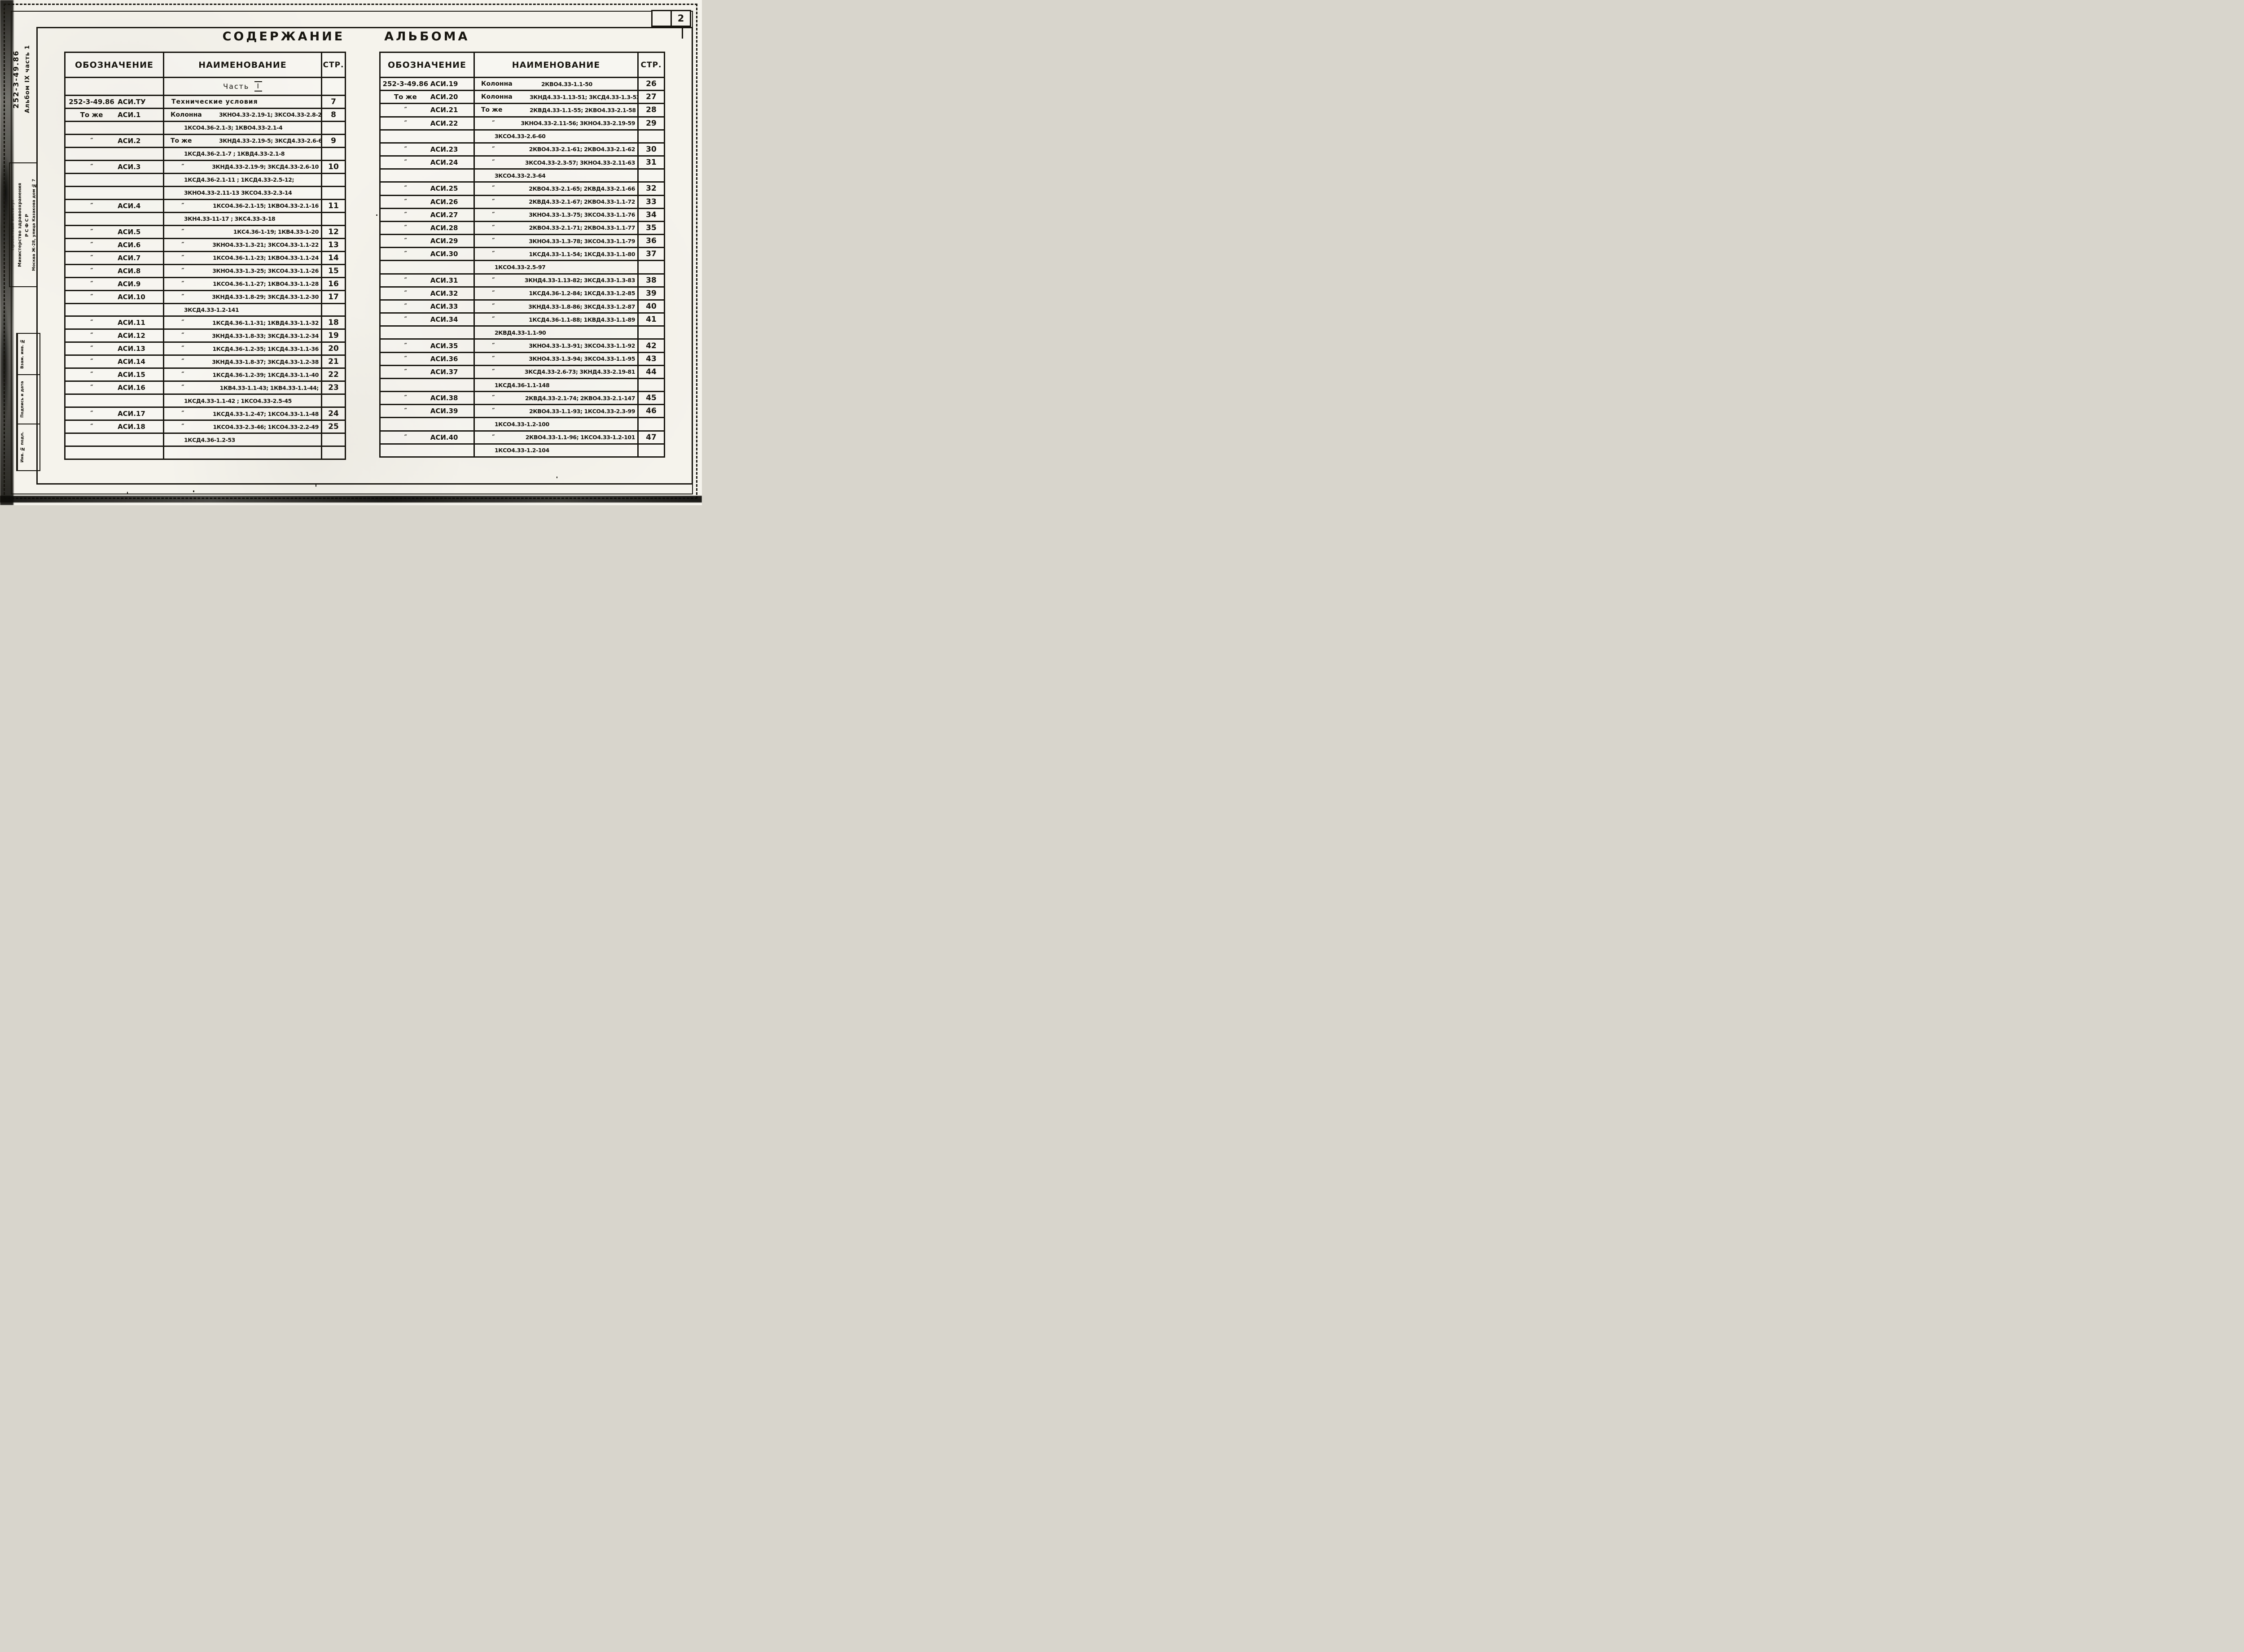 This screenshot has height=1652, width=2244. What do you see at coordinates (243, 401) in the screenshot?
I see `name-cell: 1КСД4.33-1.1-42 ; 1КСО4.33-2.5-45` at bounding box center [243, 401].